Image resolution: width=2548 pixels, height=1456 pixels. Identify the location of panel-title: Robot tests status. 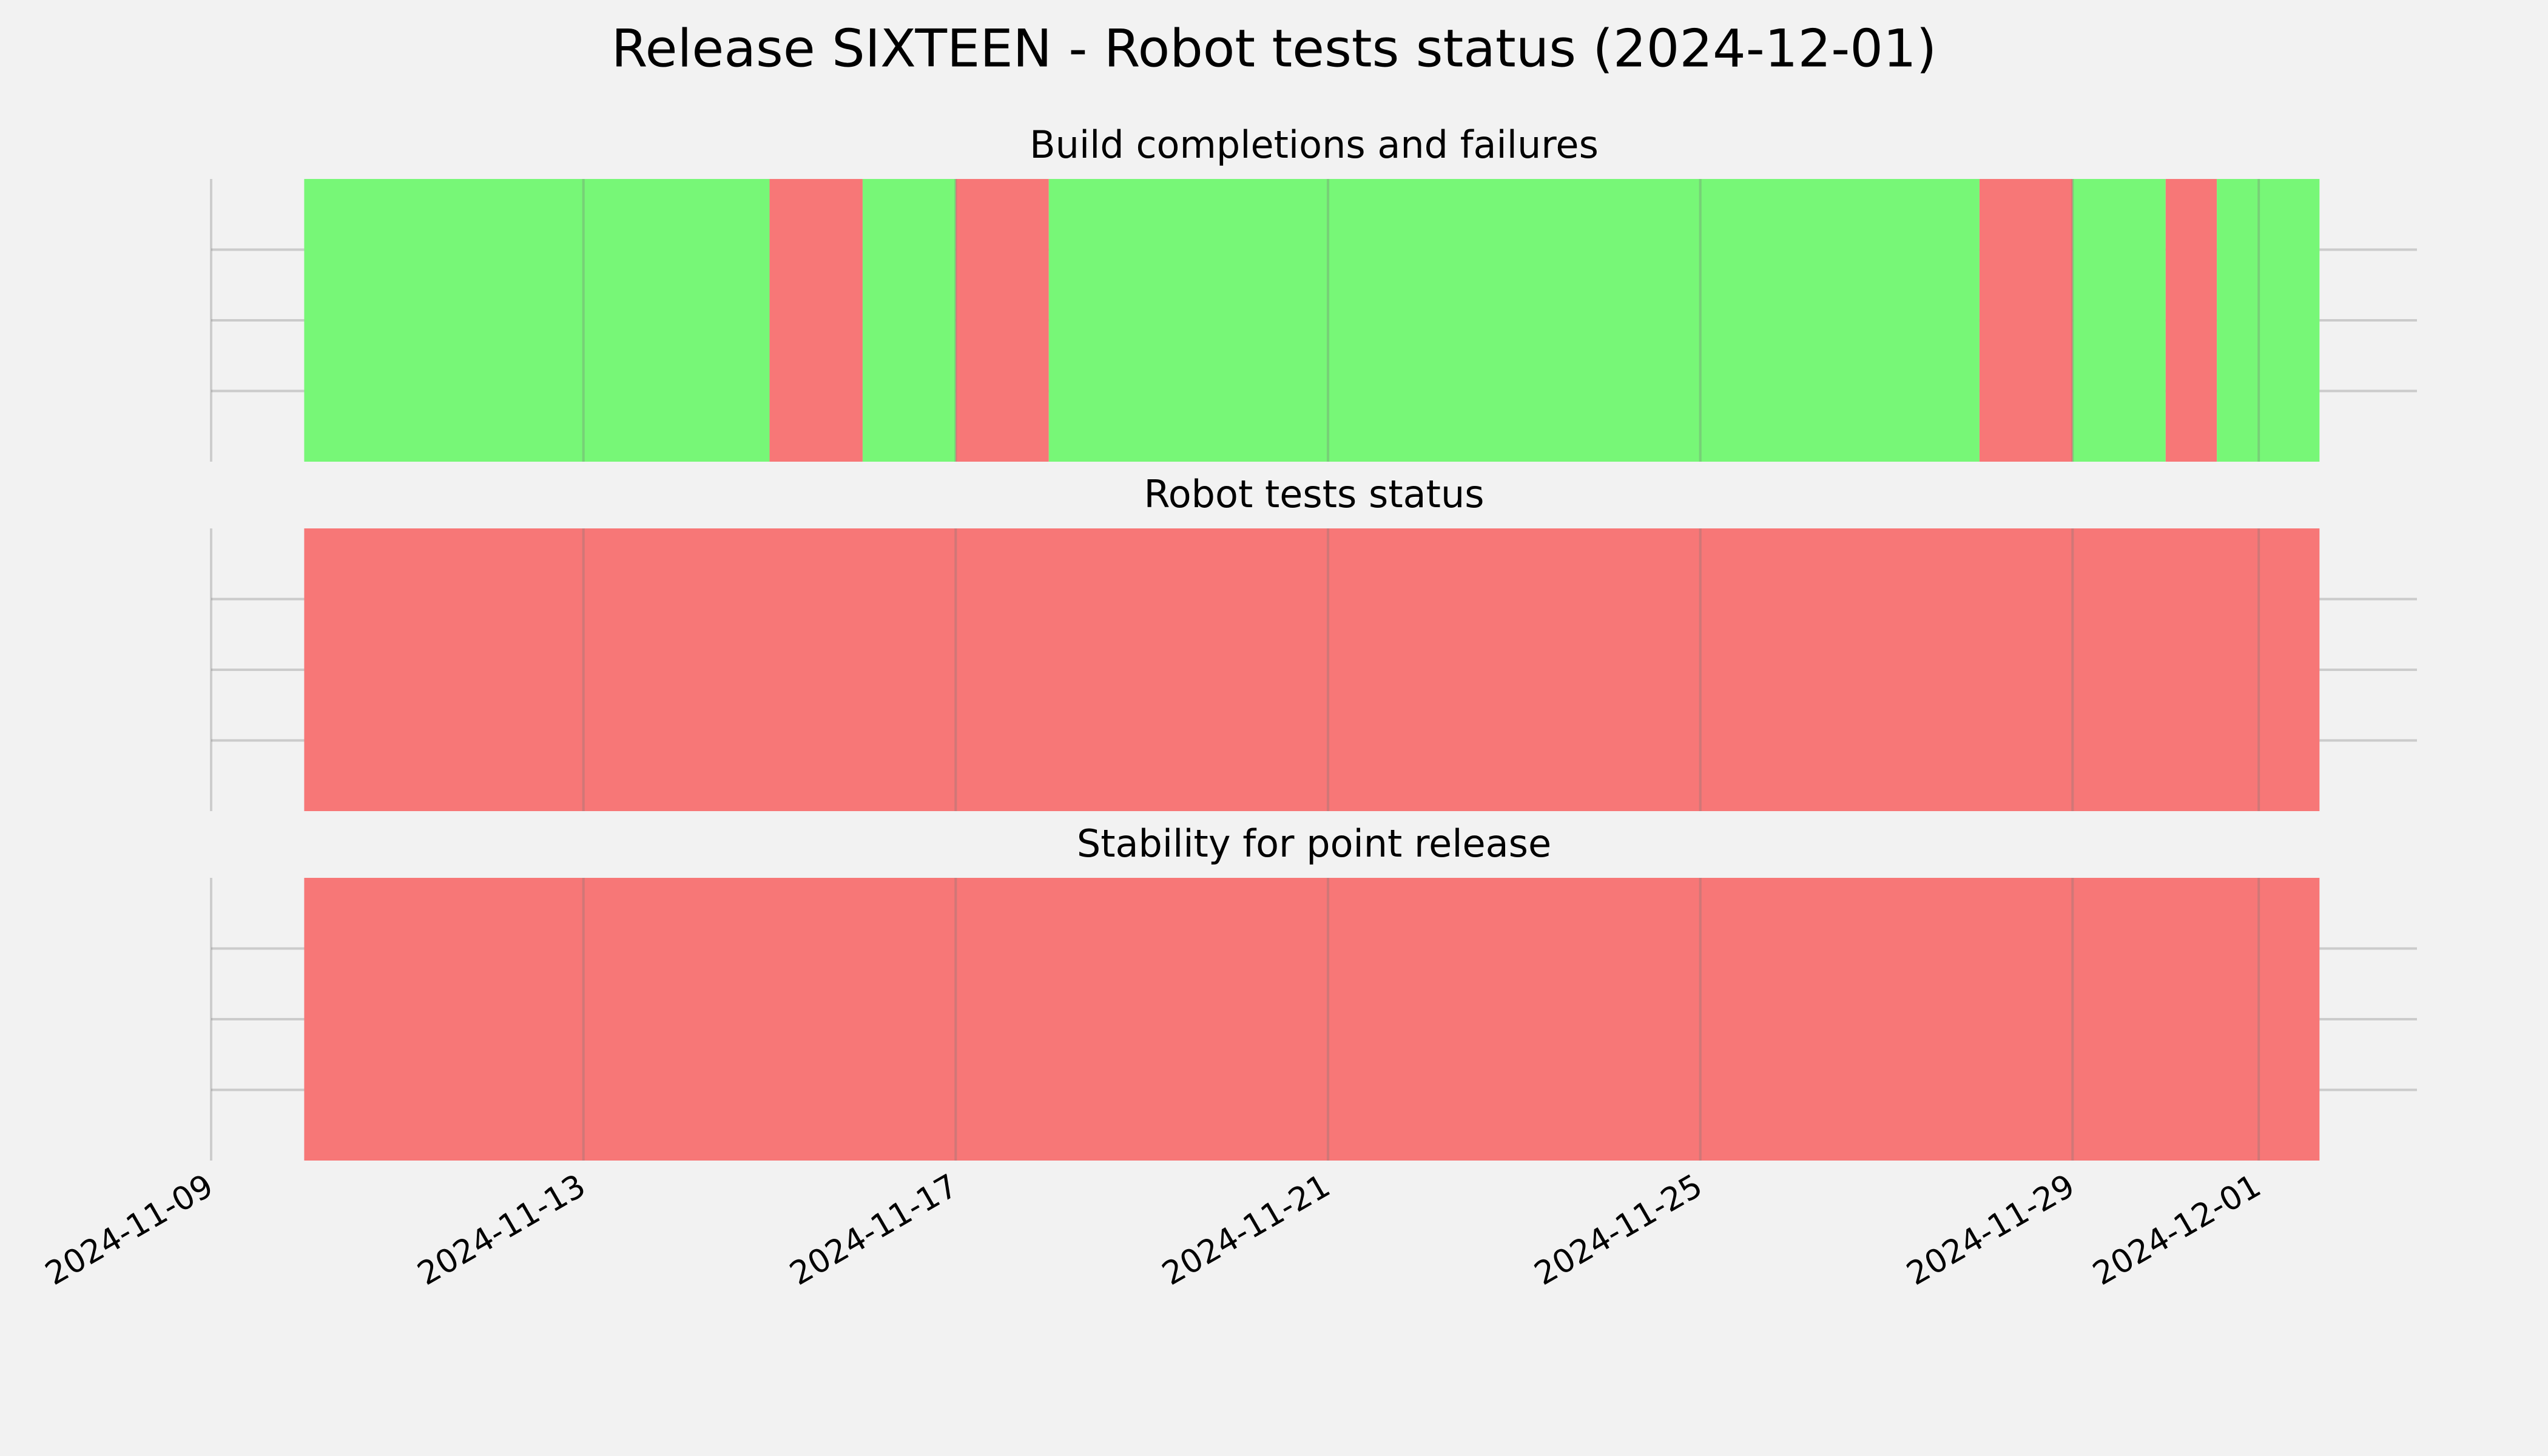
(1314, 494).